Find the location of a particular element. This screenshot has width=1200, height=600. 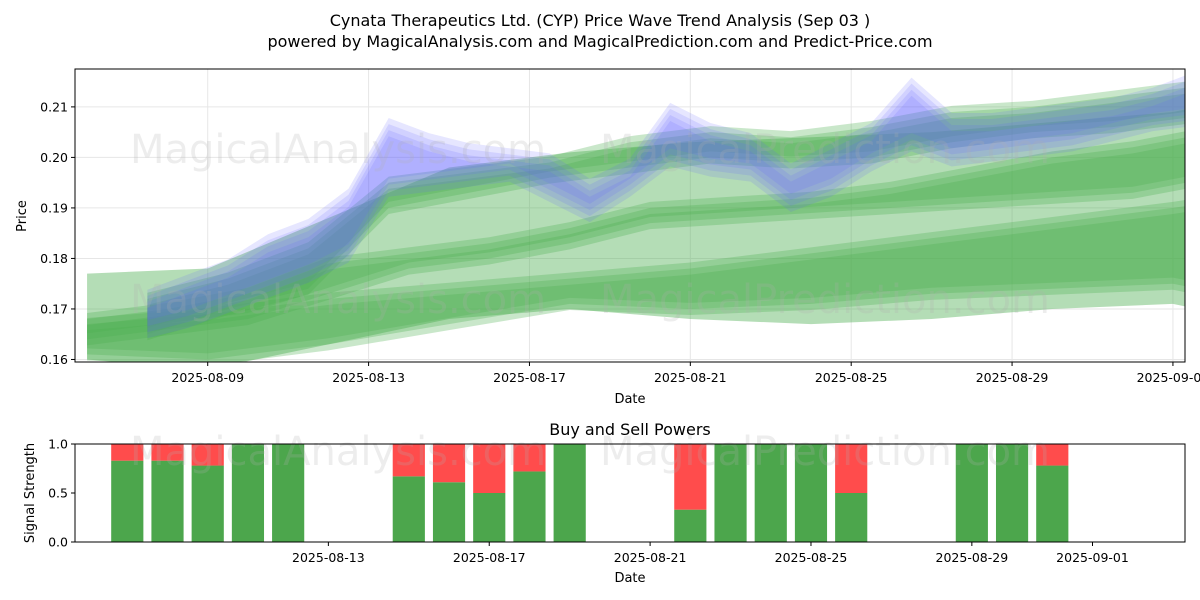

watermark-prediction-mid: MagicalPrediction.com is located at coordinates (825, 300).